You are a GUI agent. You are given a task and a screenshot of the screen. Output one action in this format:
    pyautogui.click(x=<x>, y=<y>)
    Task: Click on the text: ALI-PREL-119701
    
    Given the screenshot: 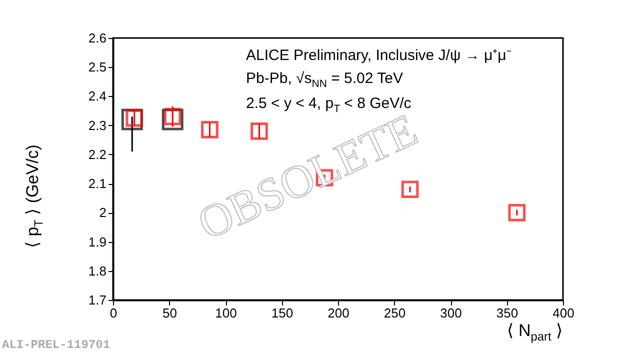 What is the action you would take?
    pyautogui.click(x=56, y=345)
    